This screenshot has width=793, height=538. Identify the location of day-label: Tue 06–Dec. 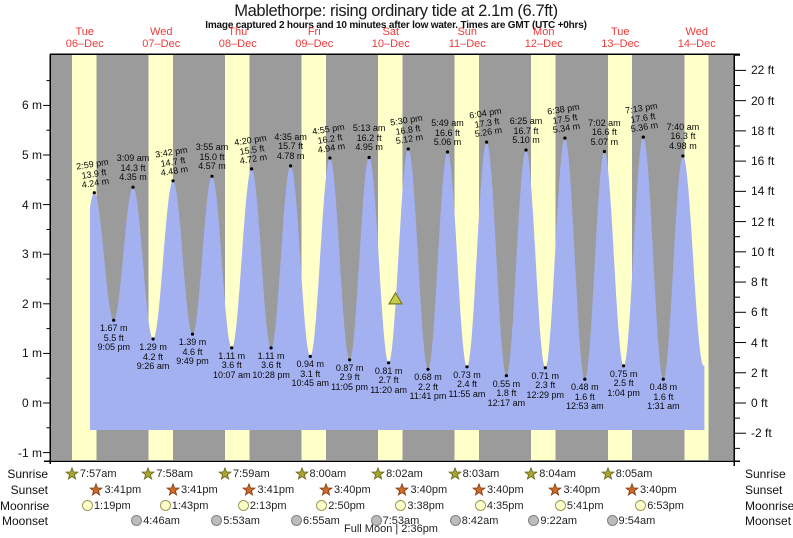
(84, 38).